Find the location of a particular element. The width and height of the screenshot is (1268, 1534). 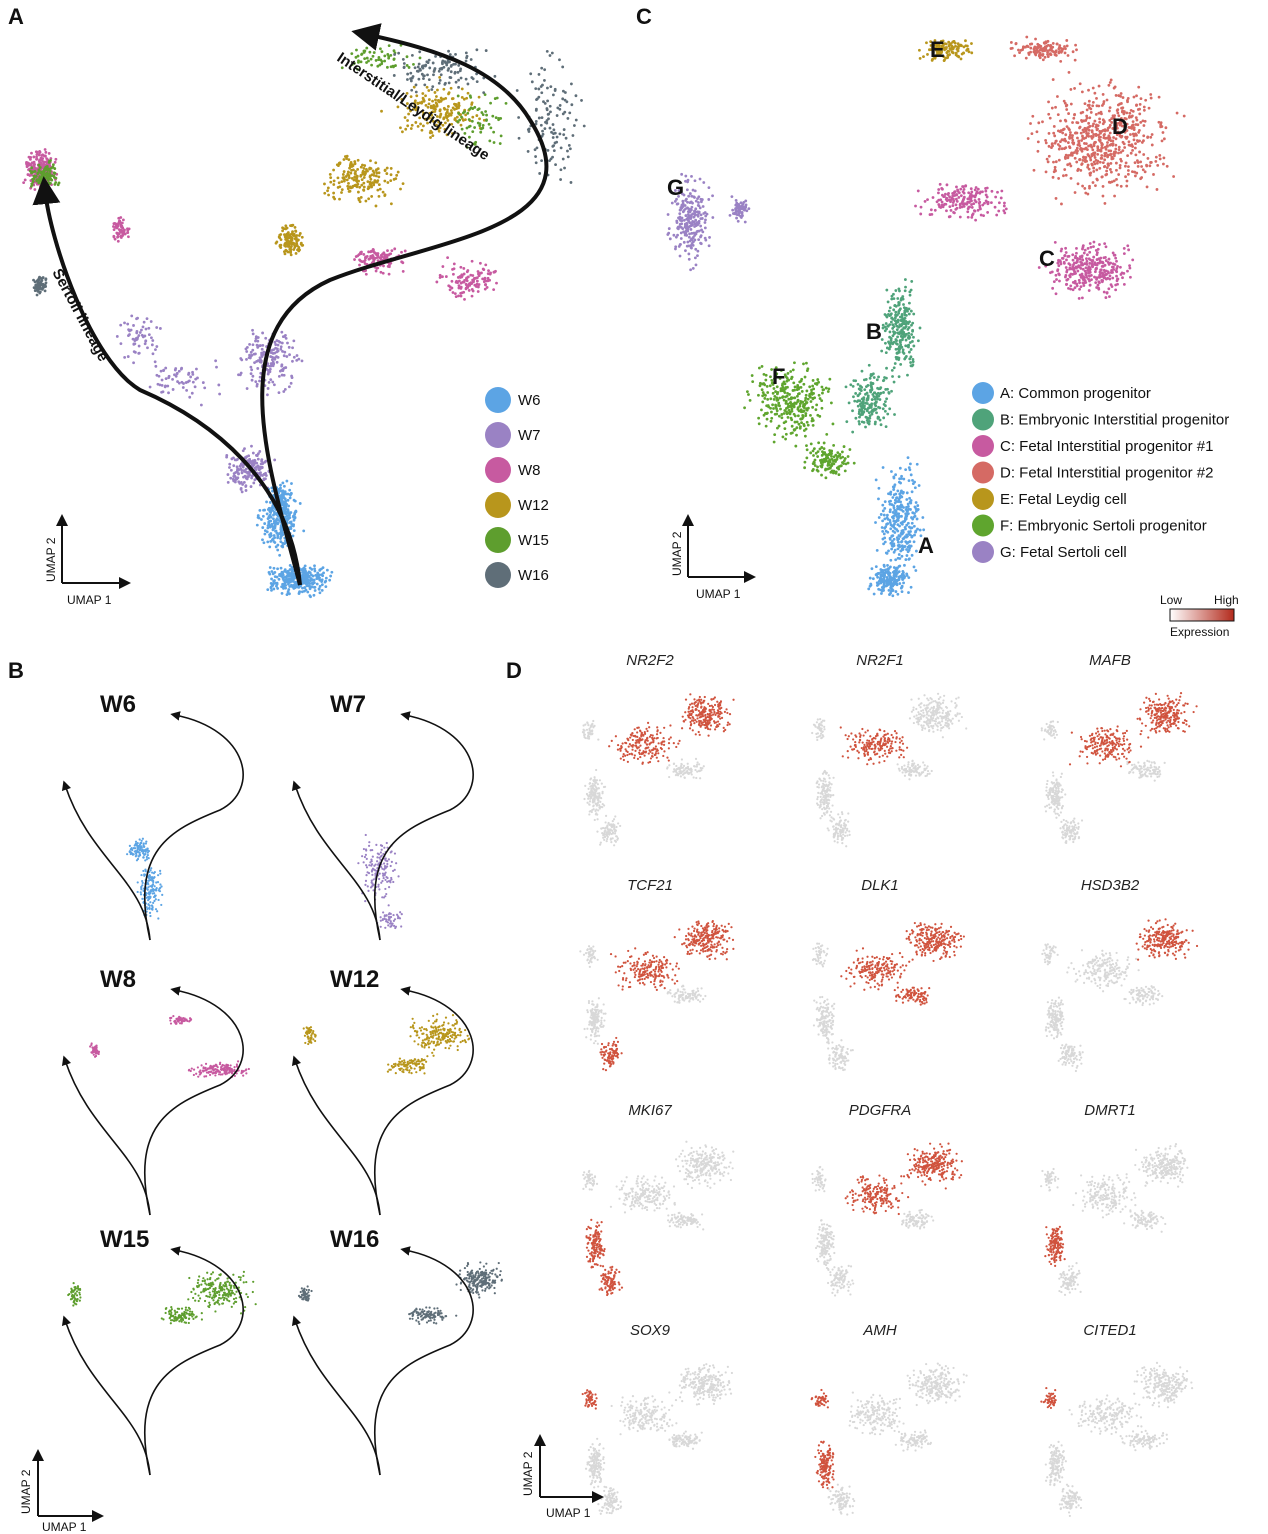

facet-title-w16: W16 is located at coordinates (354, 1239).